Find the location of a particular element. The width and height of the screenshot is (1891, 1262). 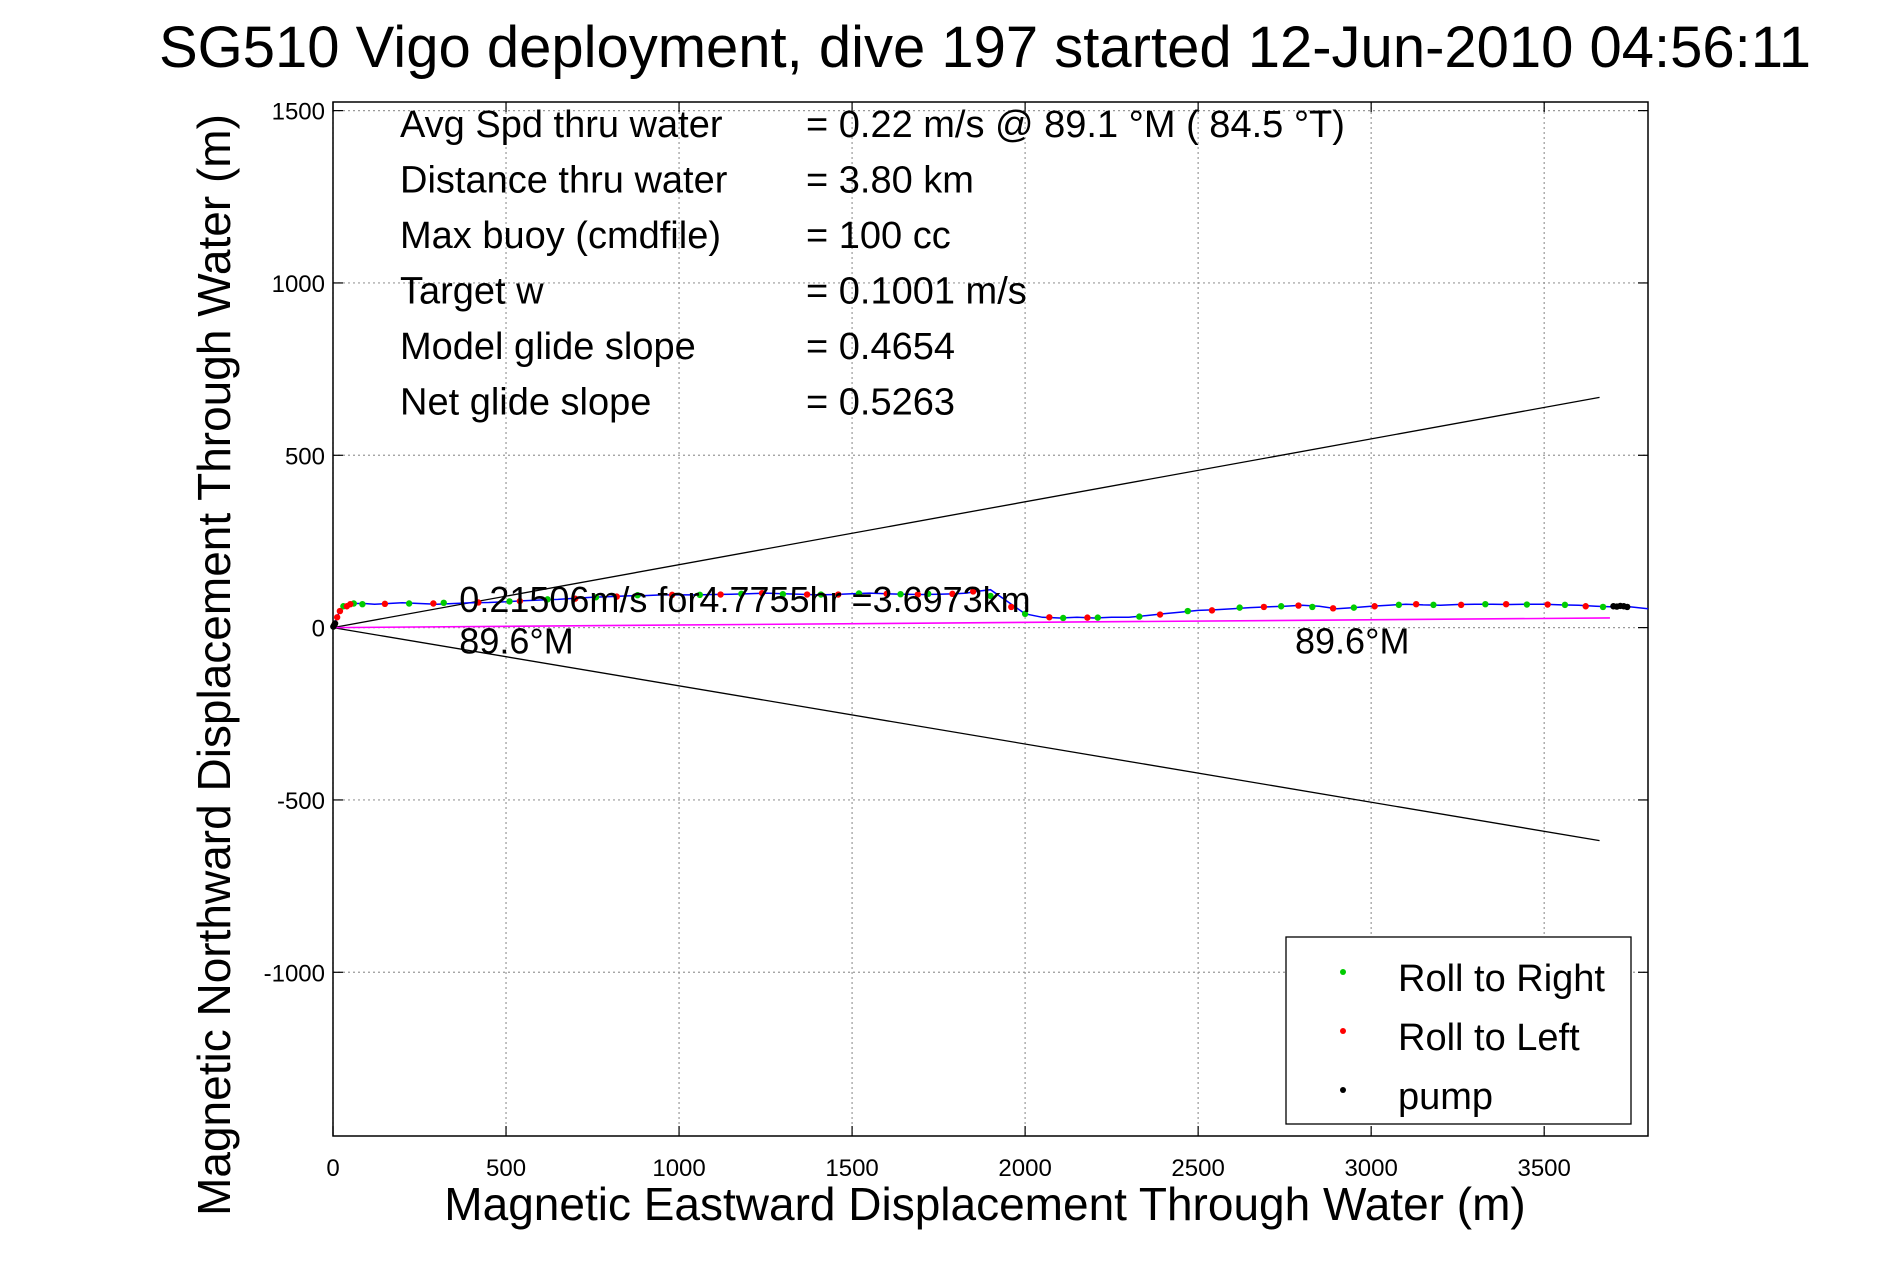

stat-value: = 0.5263 is located at coordinates (880, 403).